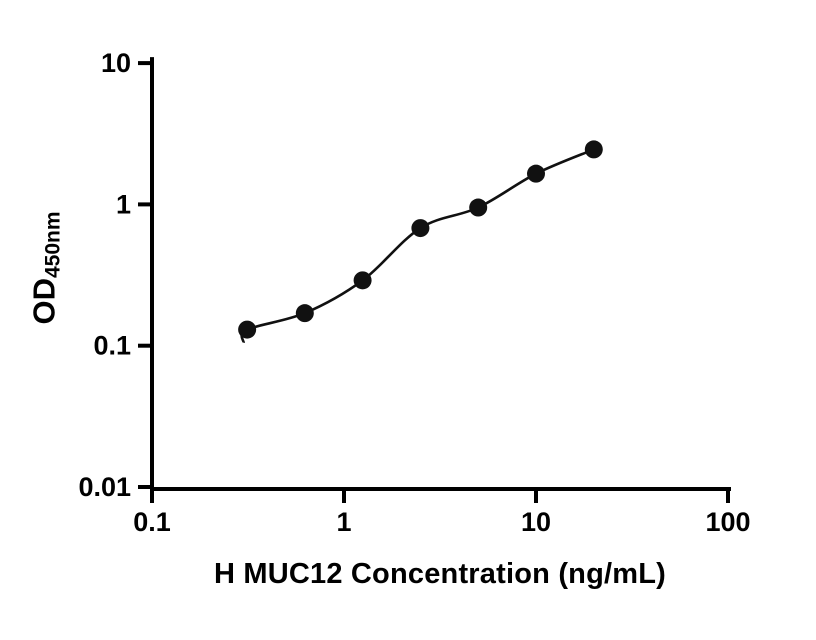 The image size is (816, 640). Describe the element at coordinates (343, 522) in the screenshot. I see `x-tick-label: 1` at that location.